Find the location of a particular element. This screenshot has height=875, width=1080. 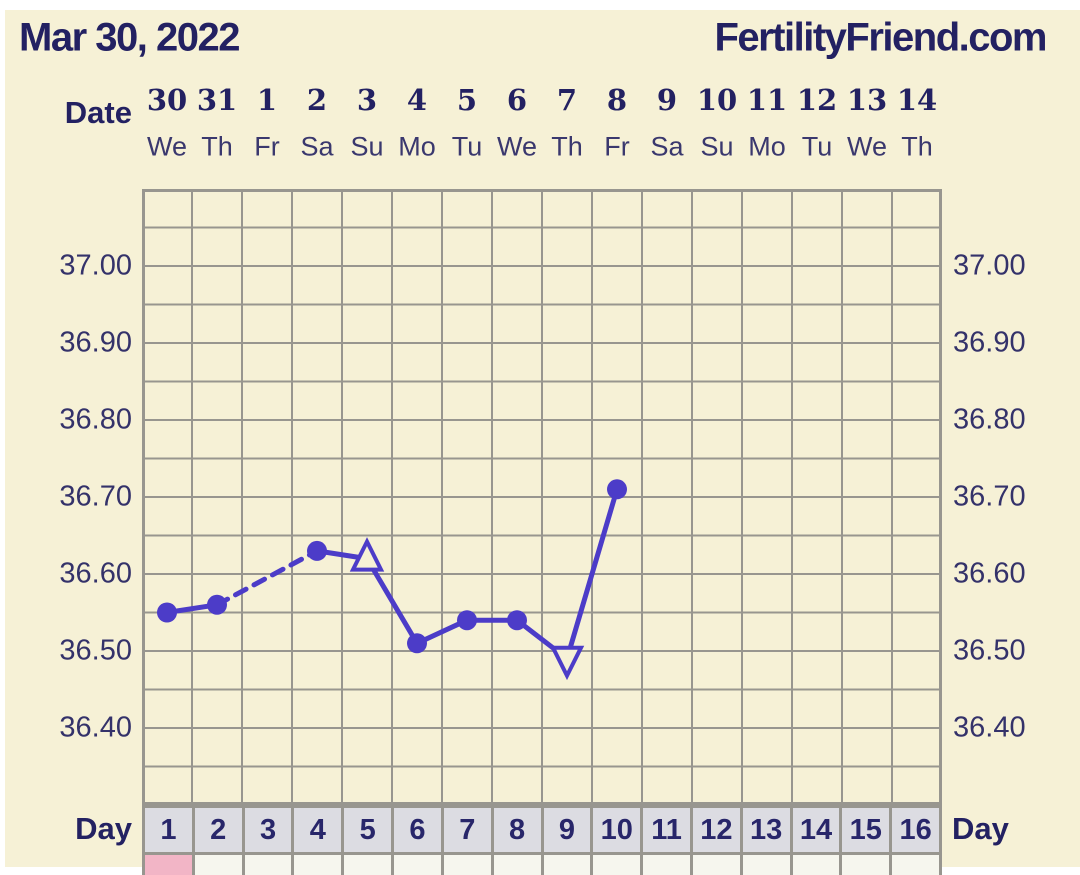

cycle-day-cell: 4 is located at coordinates (316, 830).